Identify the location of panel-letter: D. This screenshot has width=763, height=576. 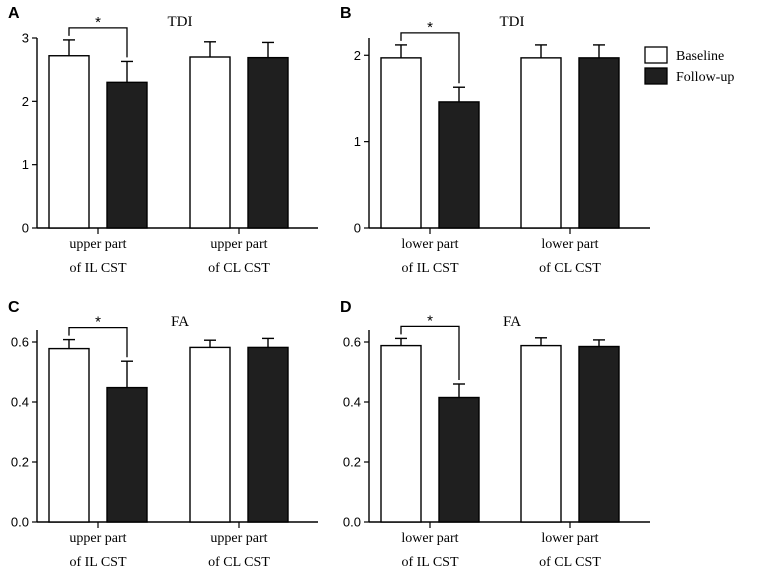
(346, 307).